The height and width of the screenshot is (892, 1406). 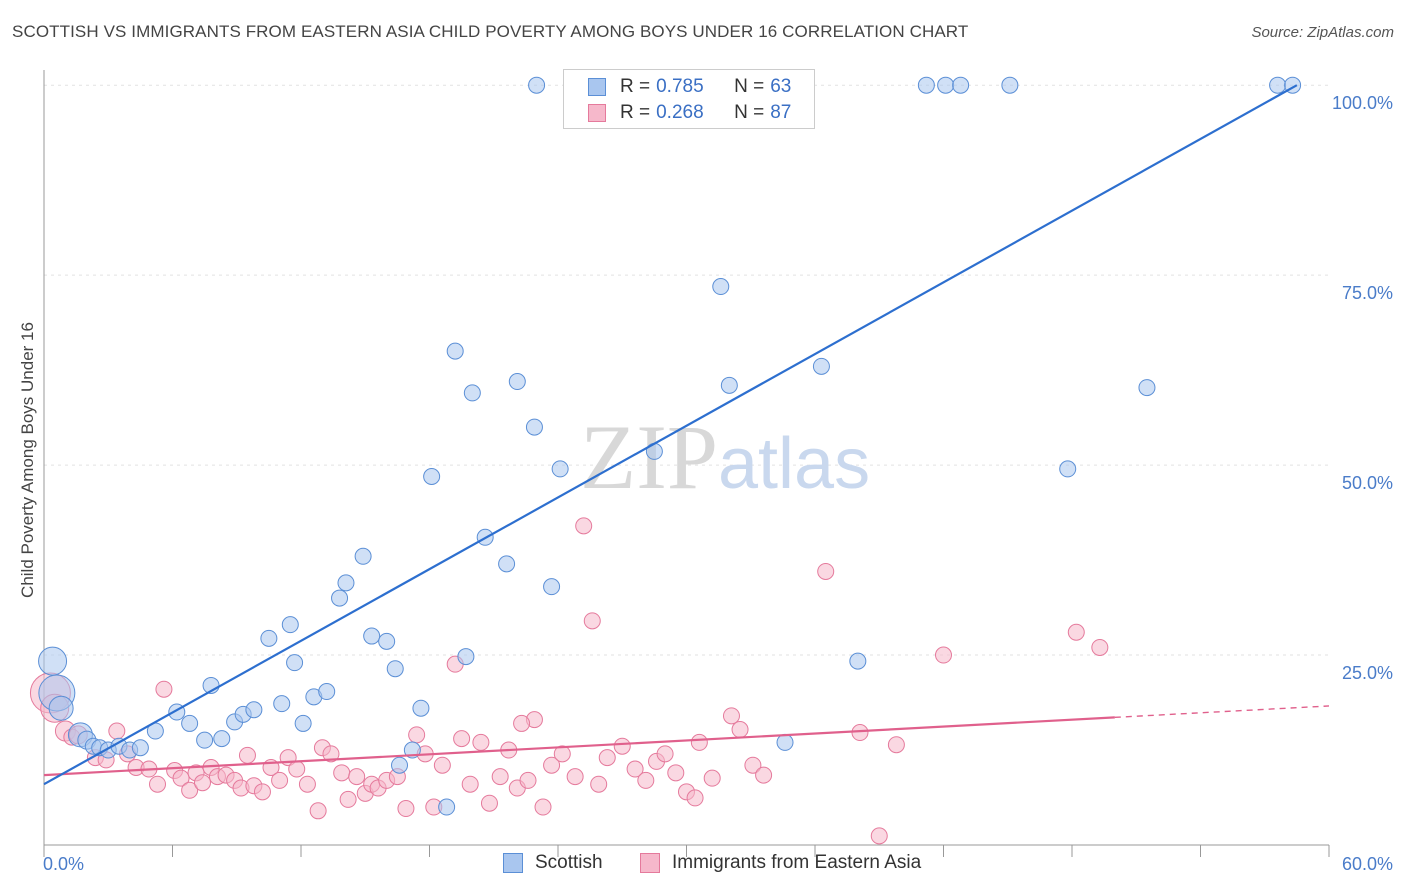 I want to click on legend-n-value: 87, so click(x=781, y=112).